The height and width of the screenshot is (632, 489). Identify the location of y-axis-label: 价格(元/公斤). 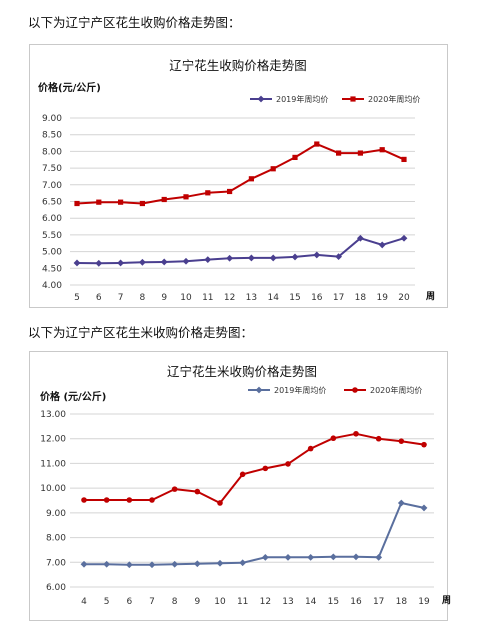
(69, 87).